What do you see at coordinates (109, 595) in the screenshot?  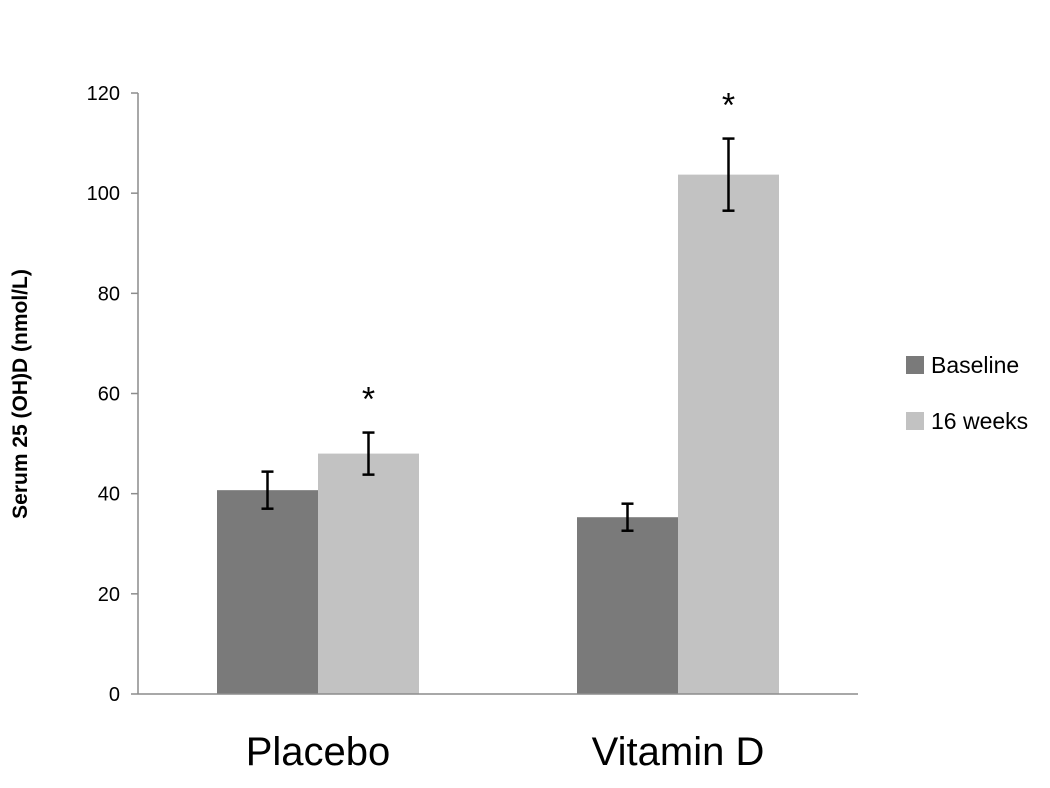 I see `y-tick-label: 20` at bounding box center [109, 595].